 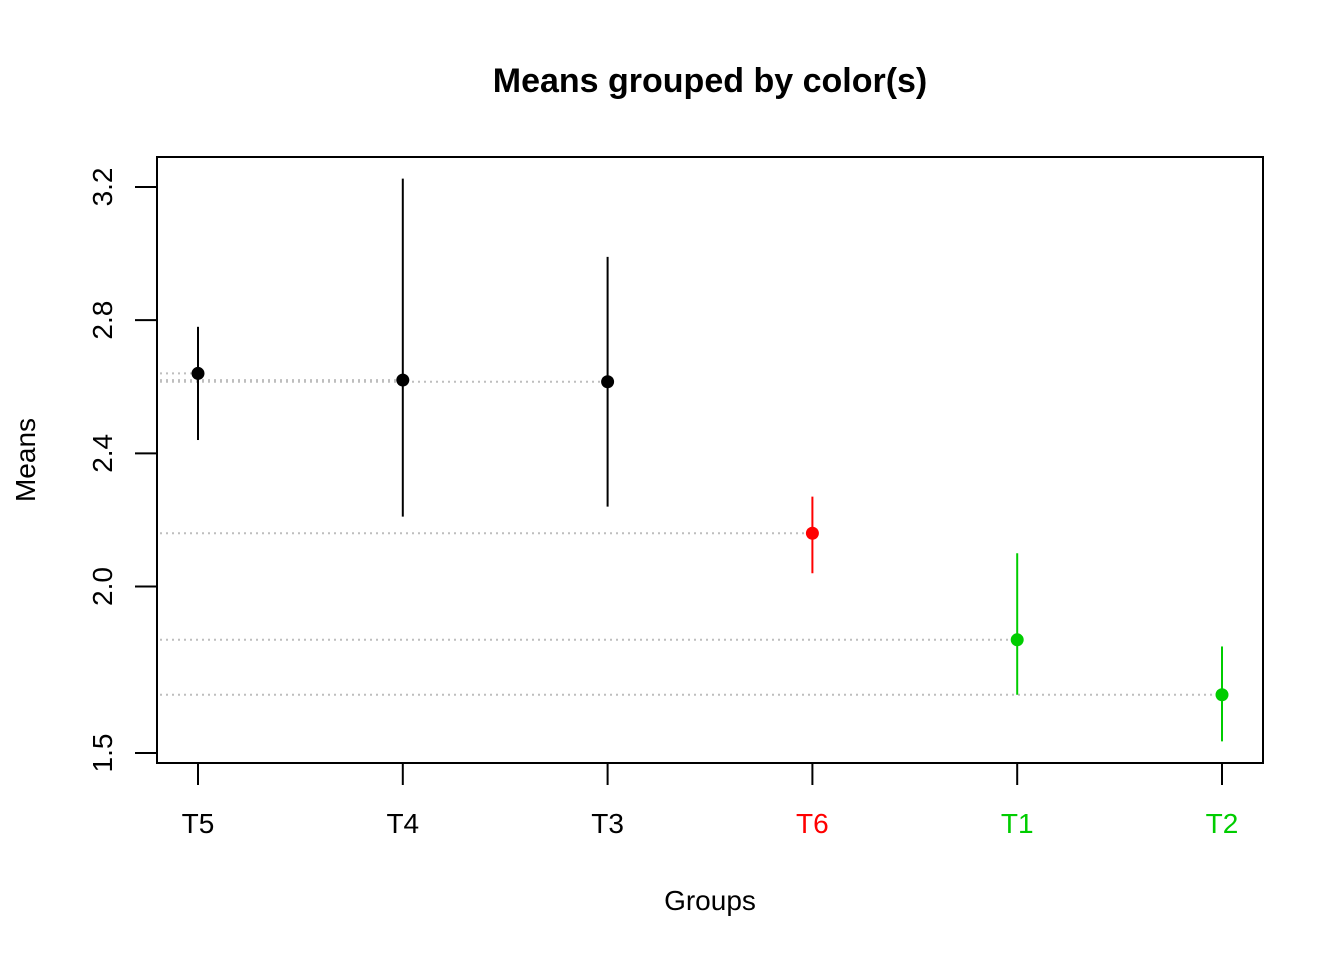 I want to click on y-tick-label-3.2: 3.2, so click(x=102, y=186).